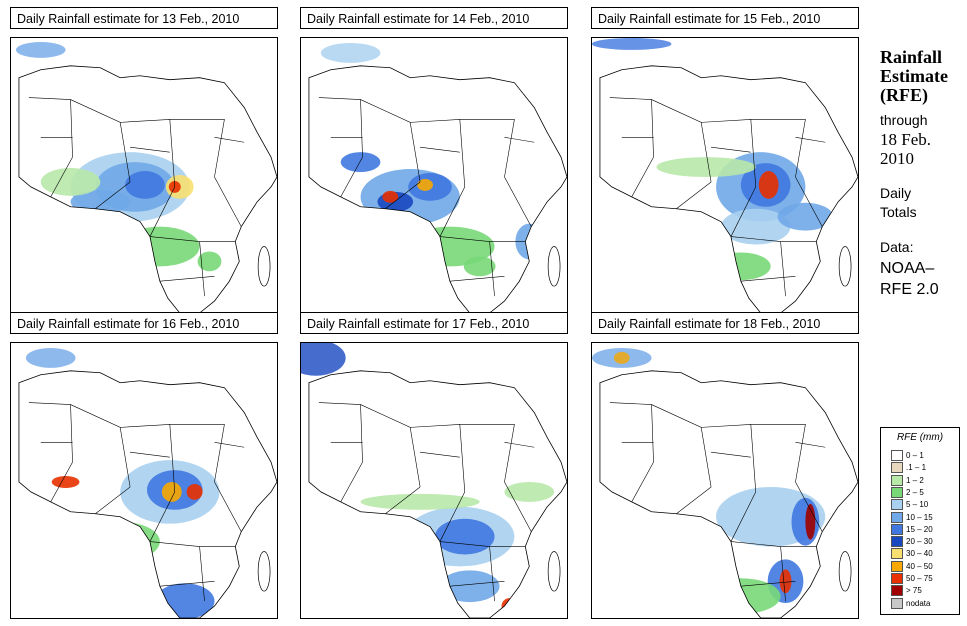 The image size is (967, 626). Describe the element at coordinates (925, 529) in the screenshot. I see `legend-item: 15 – 20` at that location.